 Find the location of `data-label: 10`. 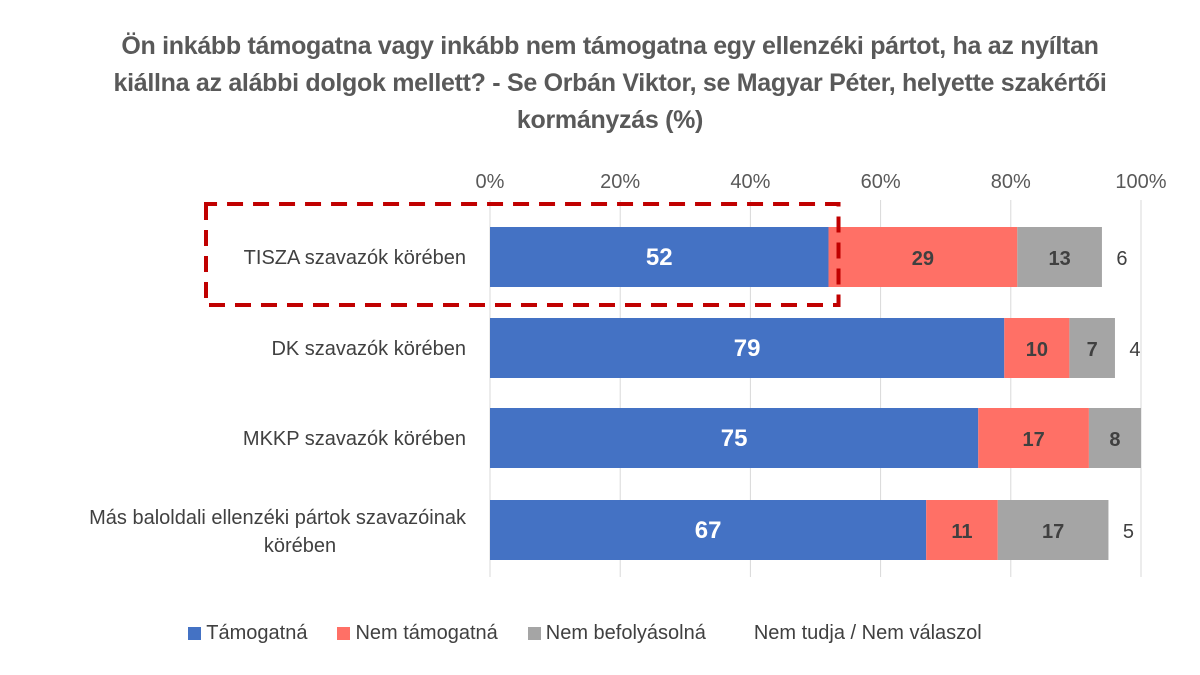

data-label: 10 is located at coordinates (1037, 350).